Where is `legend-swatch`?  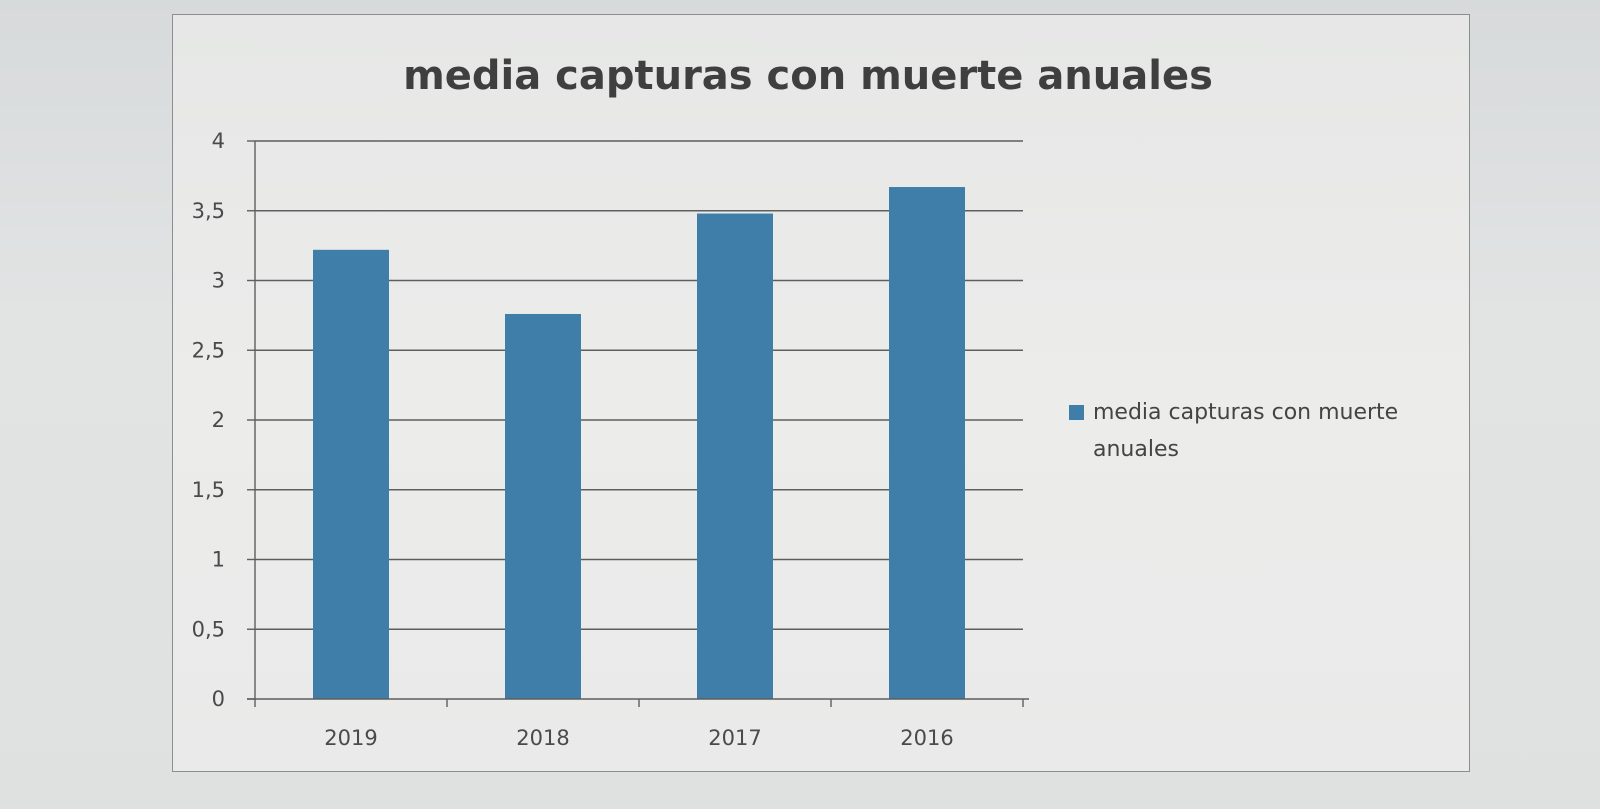 legend-swatch is located at coordinates (1076, 412).